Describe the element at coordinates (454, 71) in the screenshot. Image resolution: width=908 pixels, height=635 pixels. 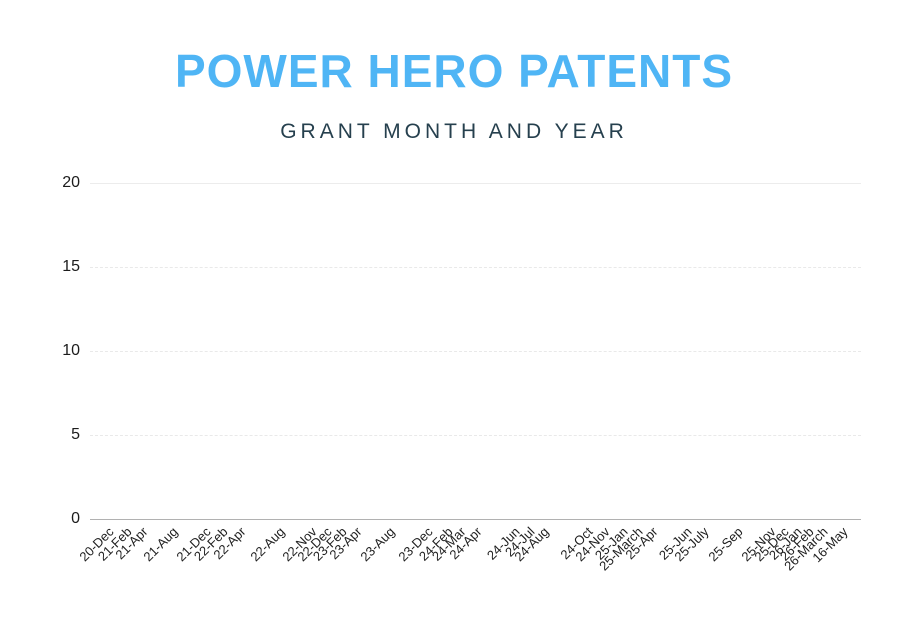
I see `chart-title: POWER HERO PATENTS` at that location.